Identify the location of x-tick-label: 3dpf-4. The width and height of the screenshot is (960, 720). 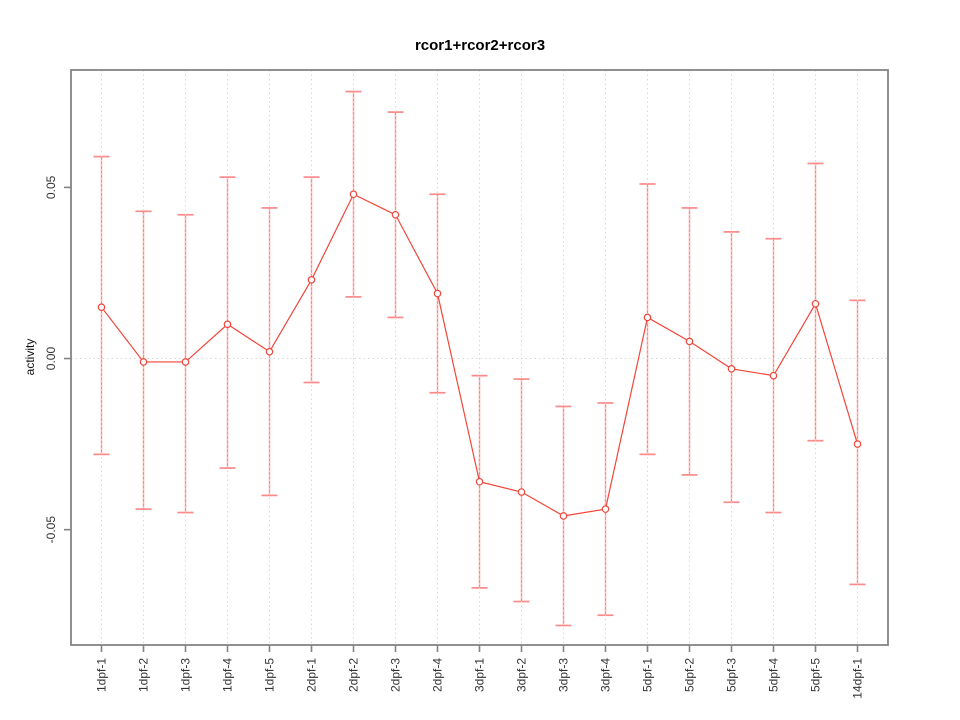
(606, 675).